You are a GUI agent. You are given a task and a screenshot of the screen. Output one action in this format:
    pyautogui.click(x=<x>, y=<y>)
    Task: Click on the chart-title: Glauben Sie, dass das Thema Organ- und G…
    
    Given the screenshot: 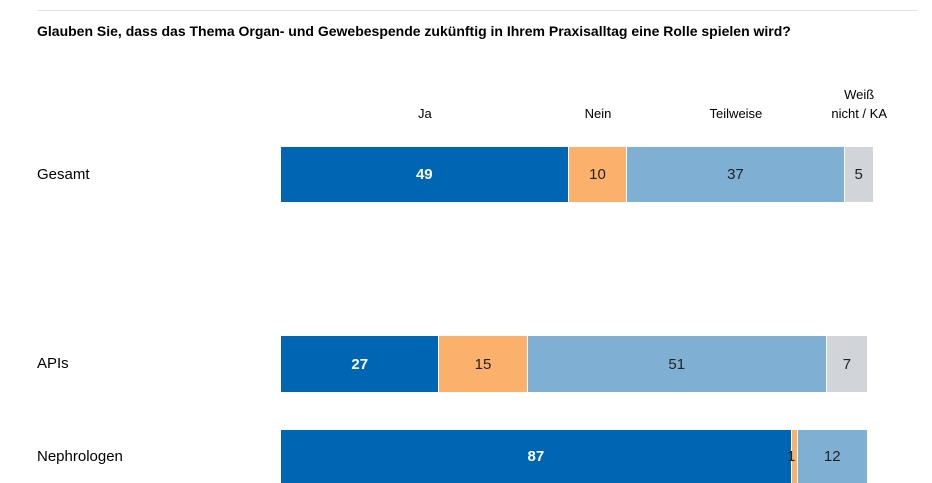 What is the action you would take?
    pyautogui.click(x=414, y=31)
    